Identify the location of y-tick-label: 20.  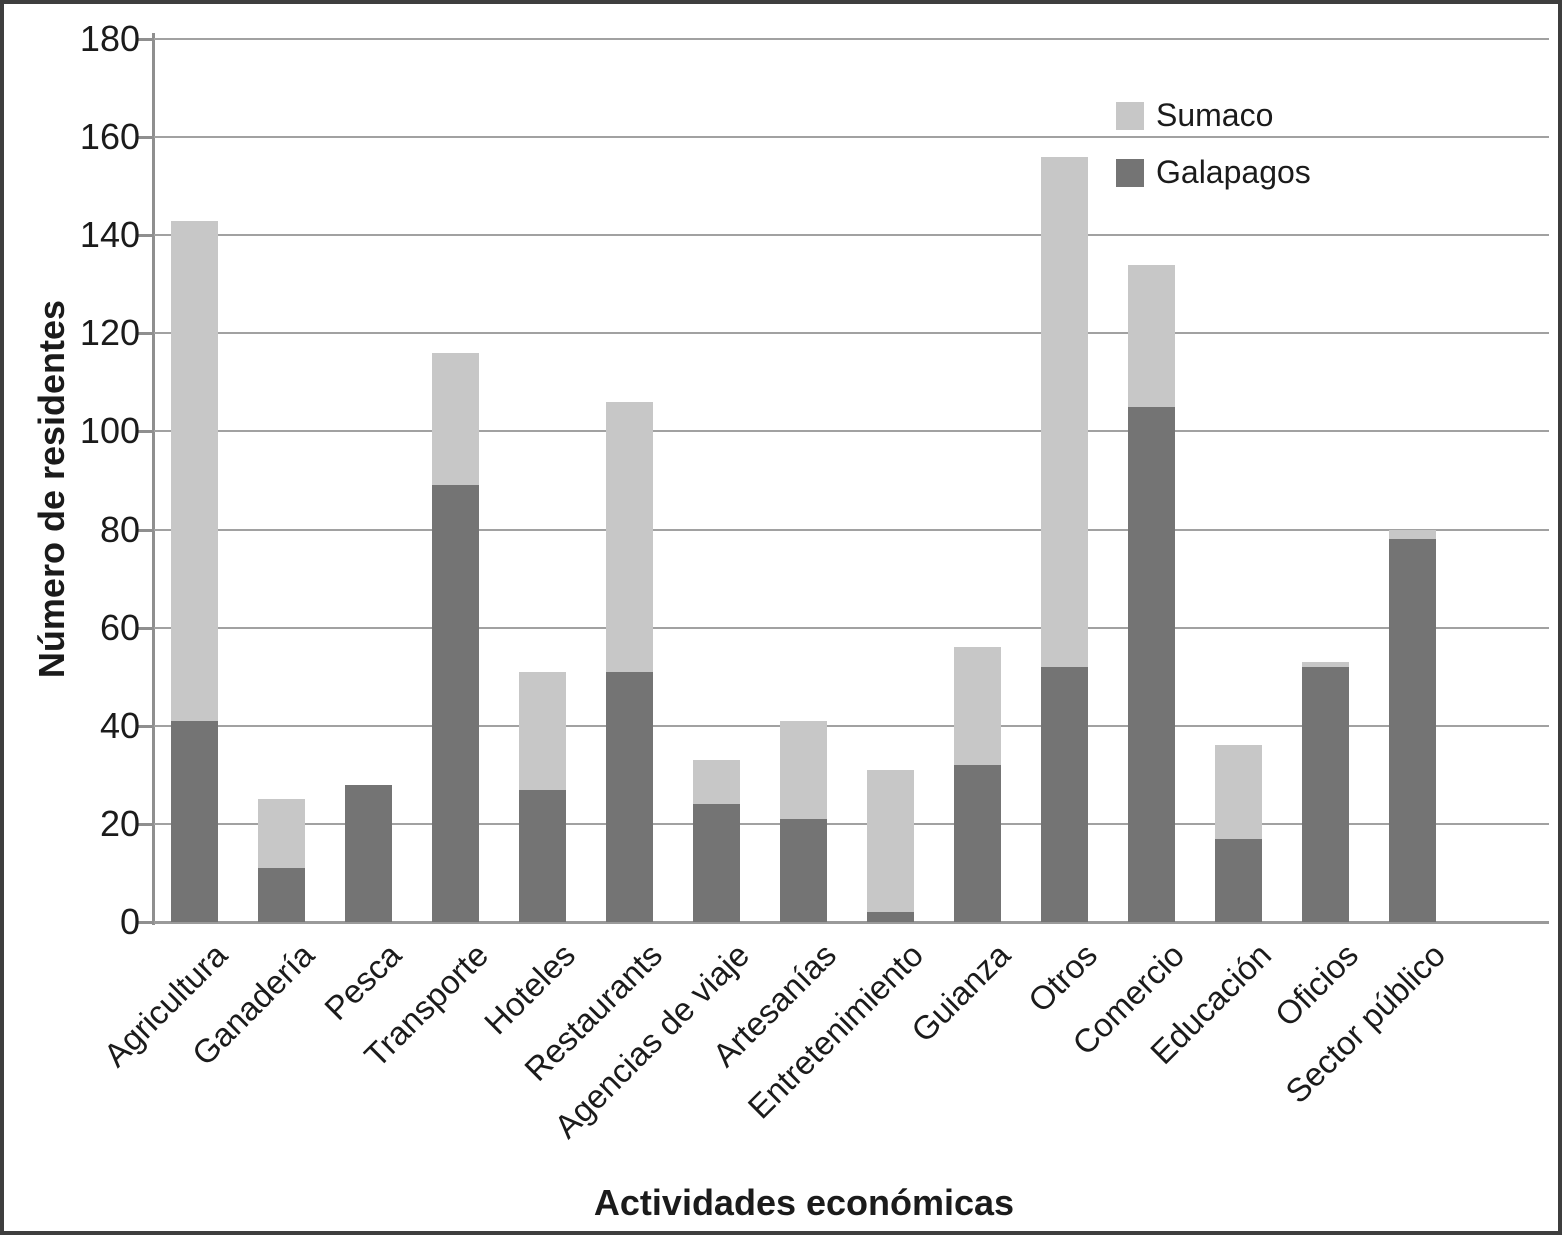
(119, 823).